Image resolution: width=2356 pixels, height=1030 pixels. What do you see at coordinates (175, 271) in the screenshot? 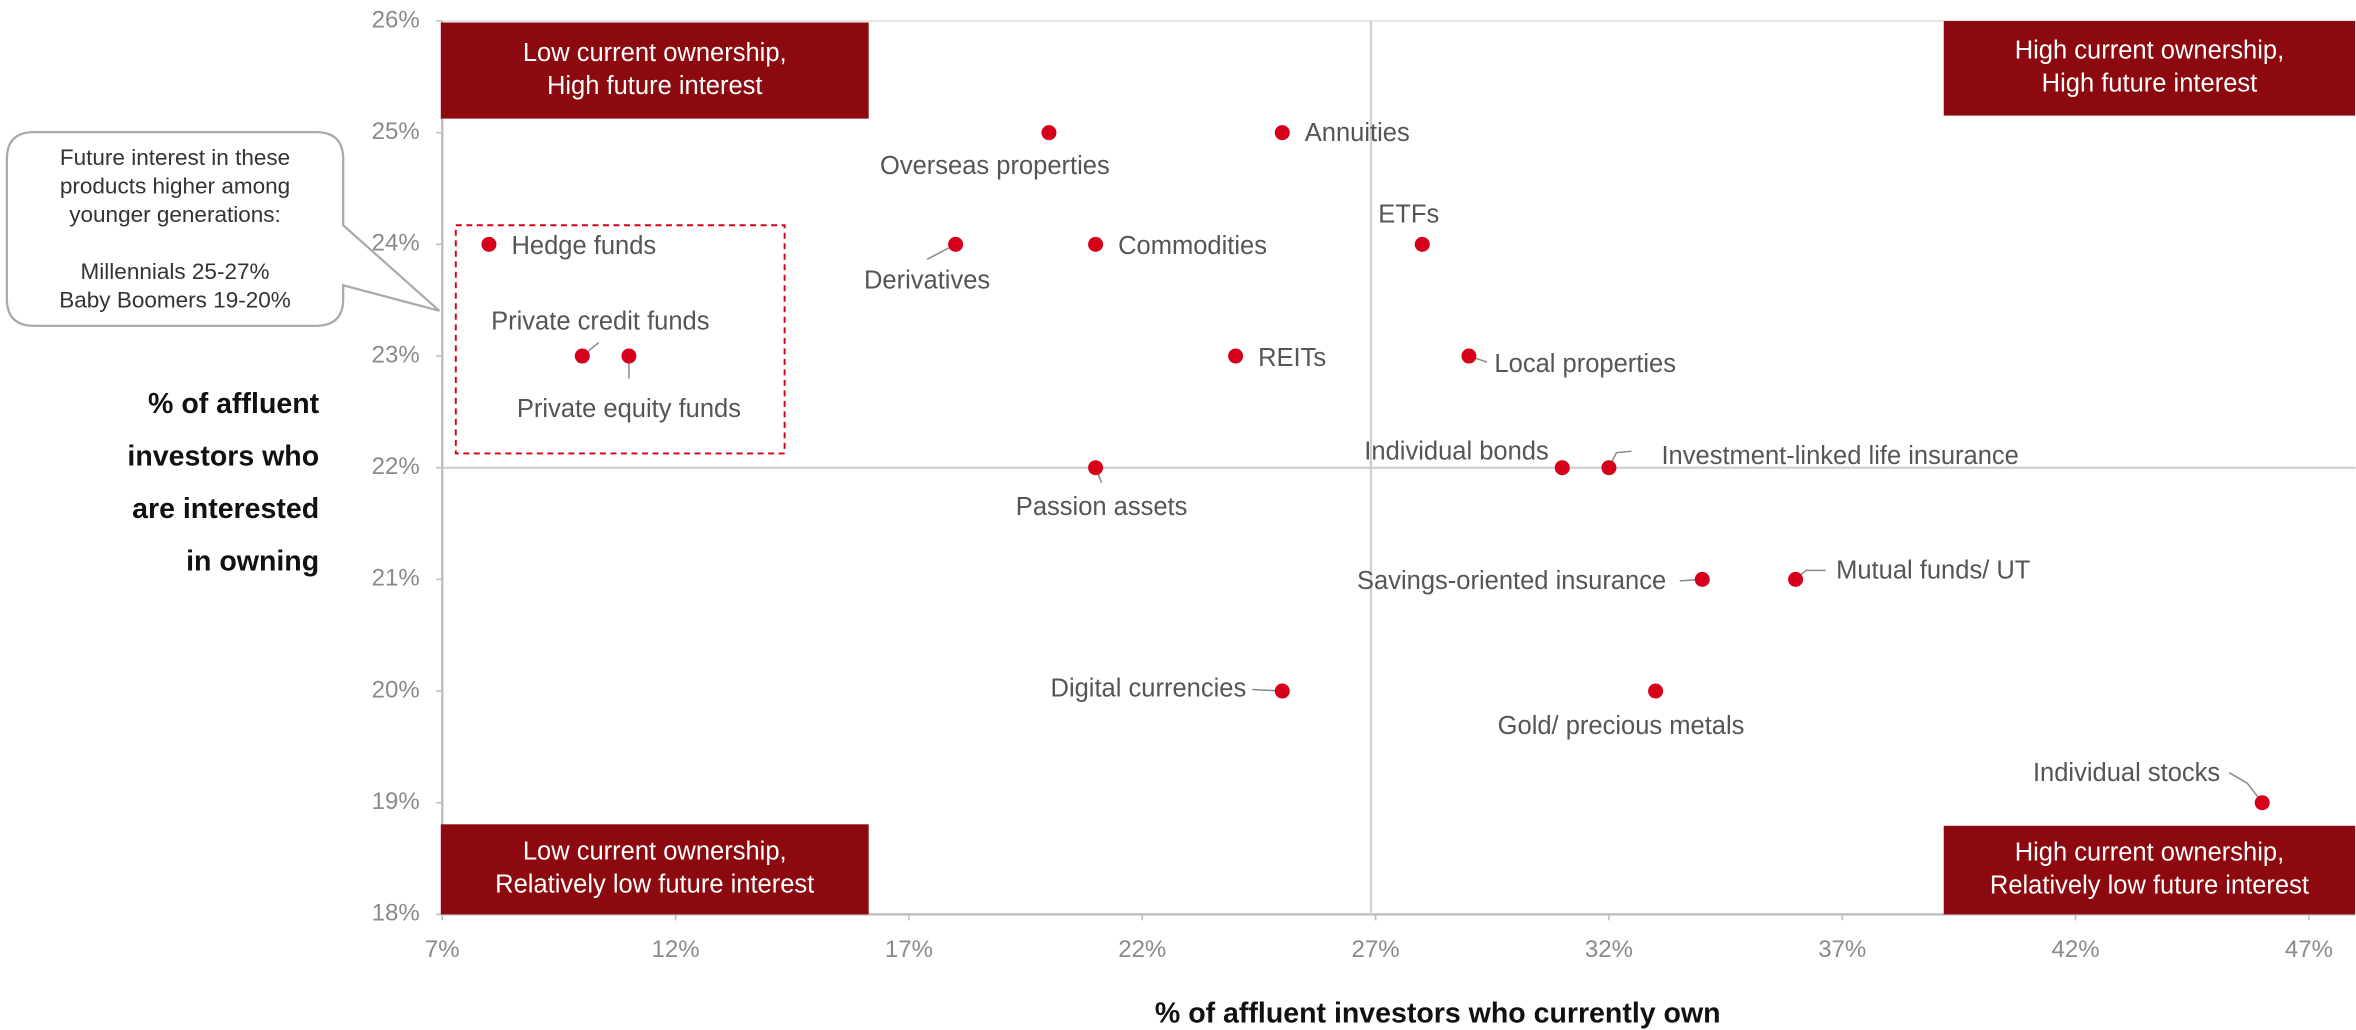
I see `callout-text: Millennials 25-27%` at bounding box center [175, 271].